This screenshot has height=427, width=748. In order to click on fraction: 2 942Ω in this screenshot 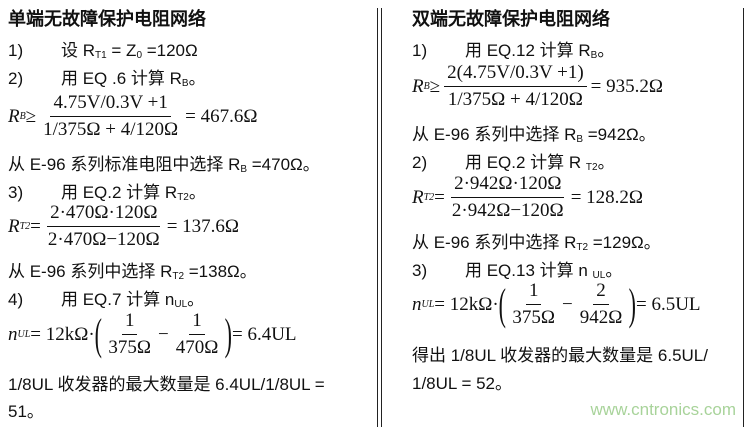, I will do `click(601, 304)`.